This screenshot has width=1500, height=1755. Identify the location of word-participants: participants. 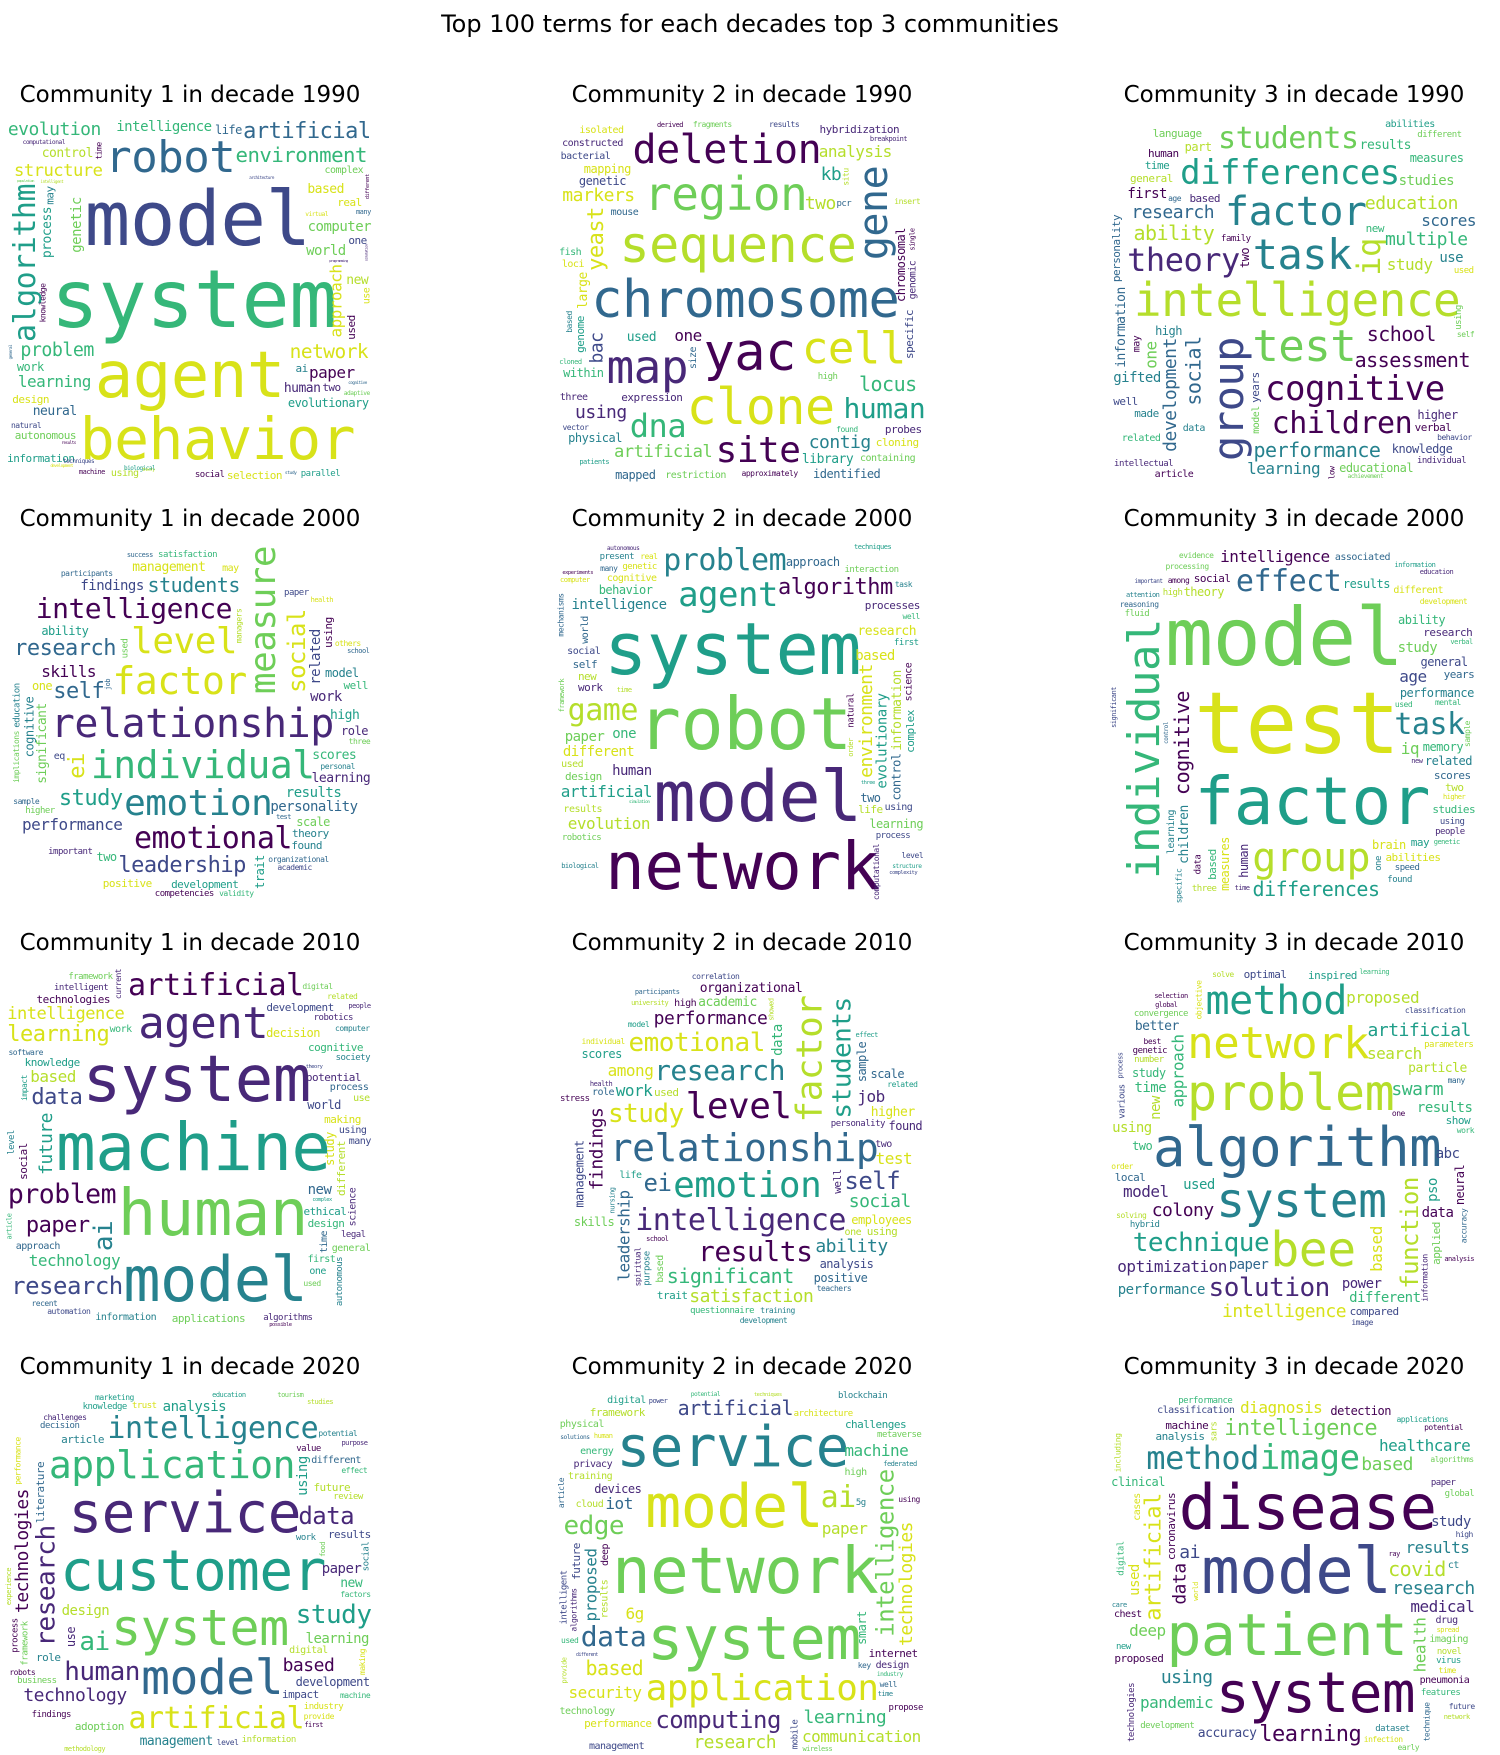
(86, 573).